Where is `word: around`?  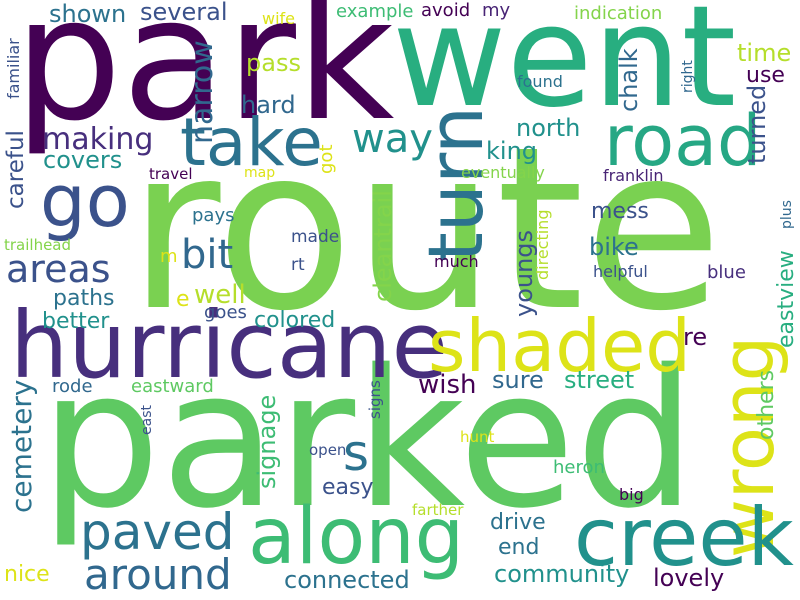
word: around is located at coordinates (158, 574).